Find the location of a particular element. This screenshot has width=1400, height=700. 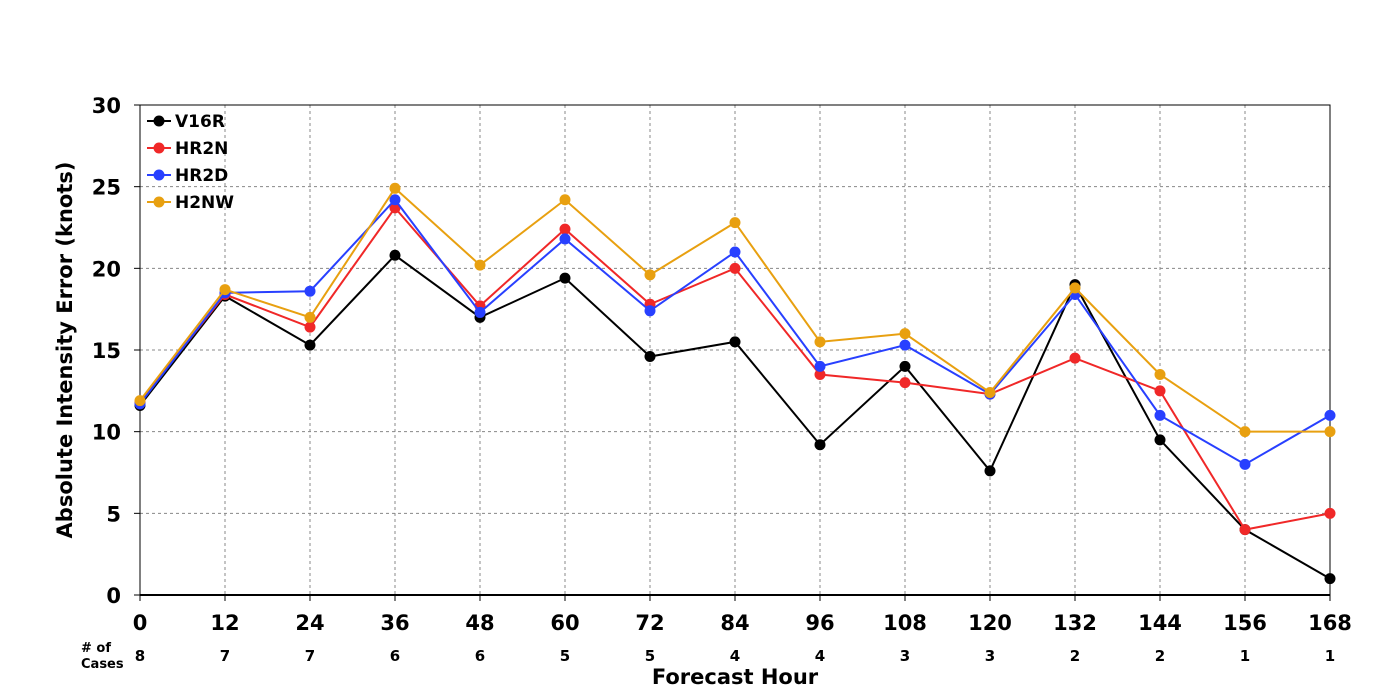

y-tick-label: 5 is located at coordinates (113, 514).